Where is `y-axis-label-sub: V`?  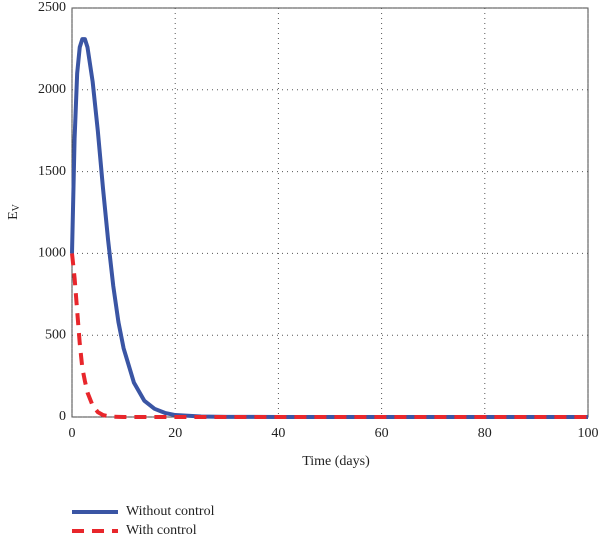 y-axis-label-sub: V is located at coordinates (16, 207).